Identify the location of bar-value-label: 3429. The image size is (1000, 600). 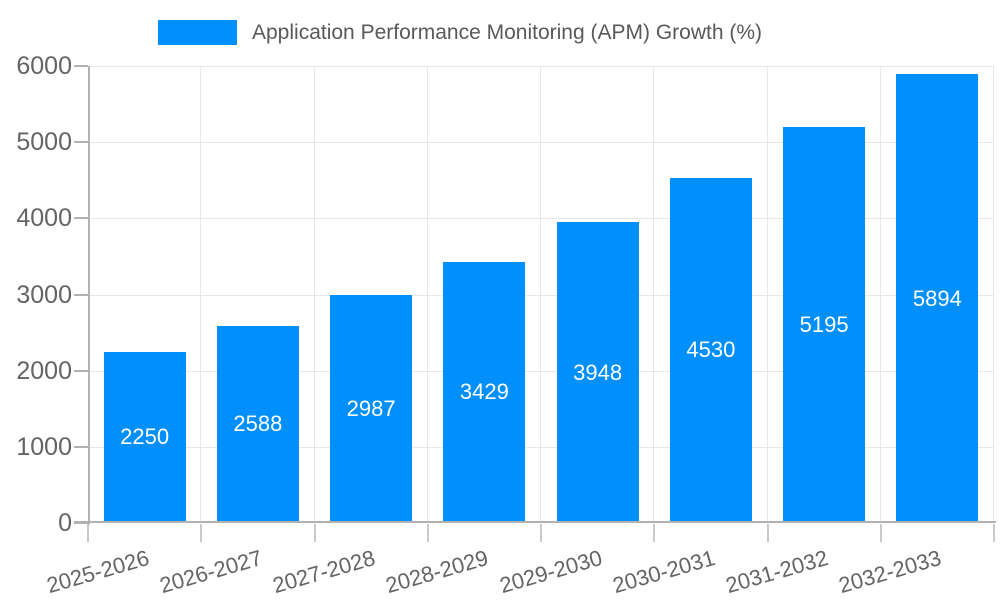
(484, 392).